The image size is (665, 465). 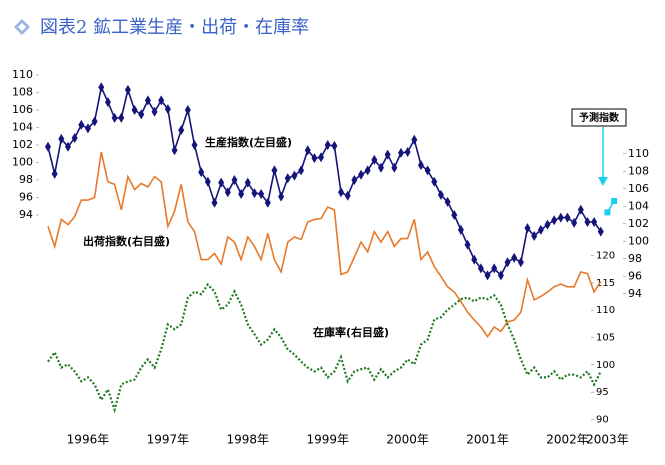 I want to click on y2-tick-label: 108, so click(x=638, y=170).